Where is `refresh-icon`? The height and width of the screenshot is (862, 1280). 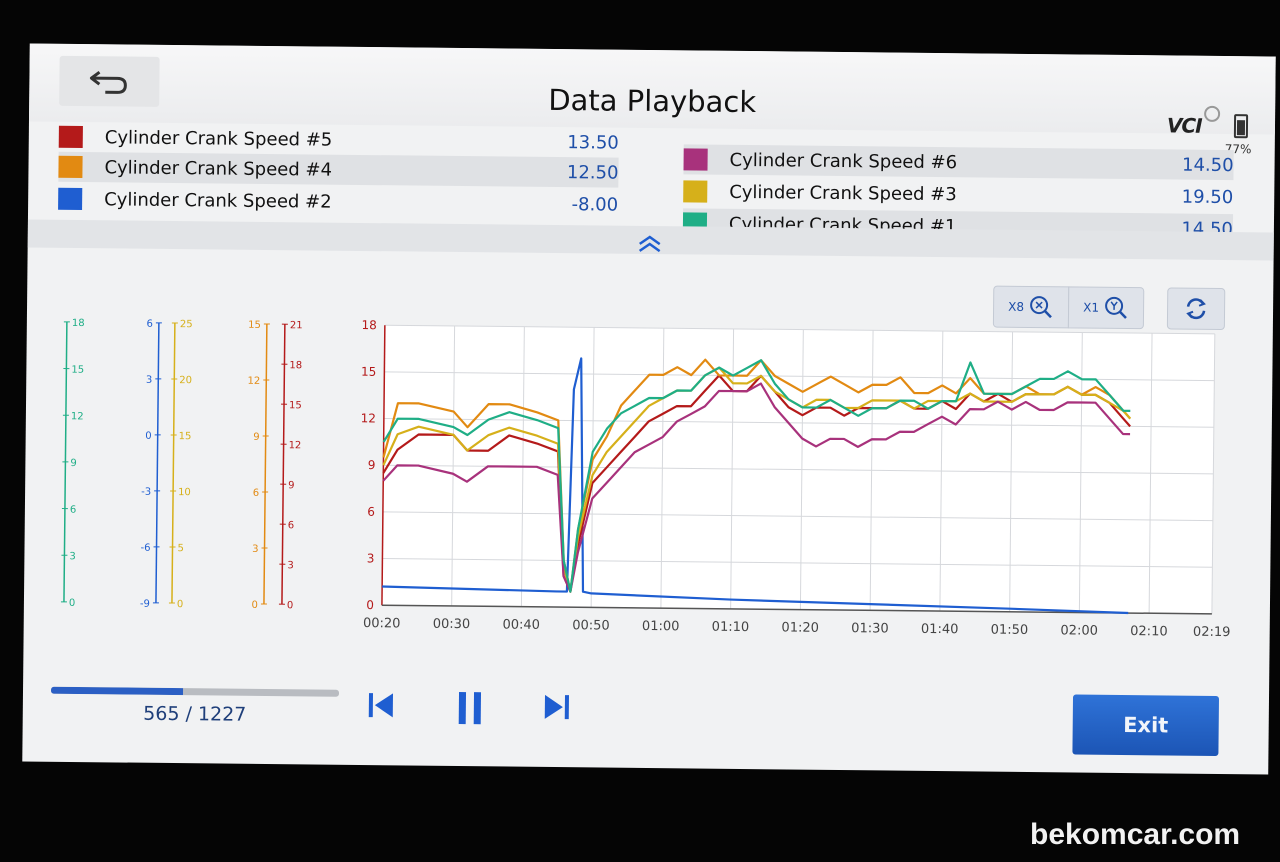 refresh-icon is located at coordinates (1196, 309).